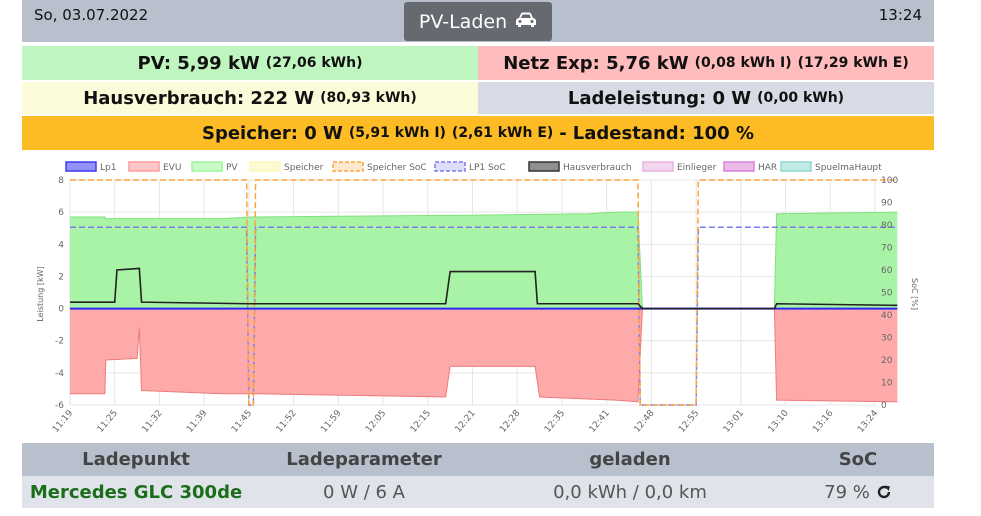  What do you see at coordinates (421, 422) in the screenshot?
I see `x-tick: 12:15` at bounding box center [421, 422].